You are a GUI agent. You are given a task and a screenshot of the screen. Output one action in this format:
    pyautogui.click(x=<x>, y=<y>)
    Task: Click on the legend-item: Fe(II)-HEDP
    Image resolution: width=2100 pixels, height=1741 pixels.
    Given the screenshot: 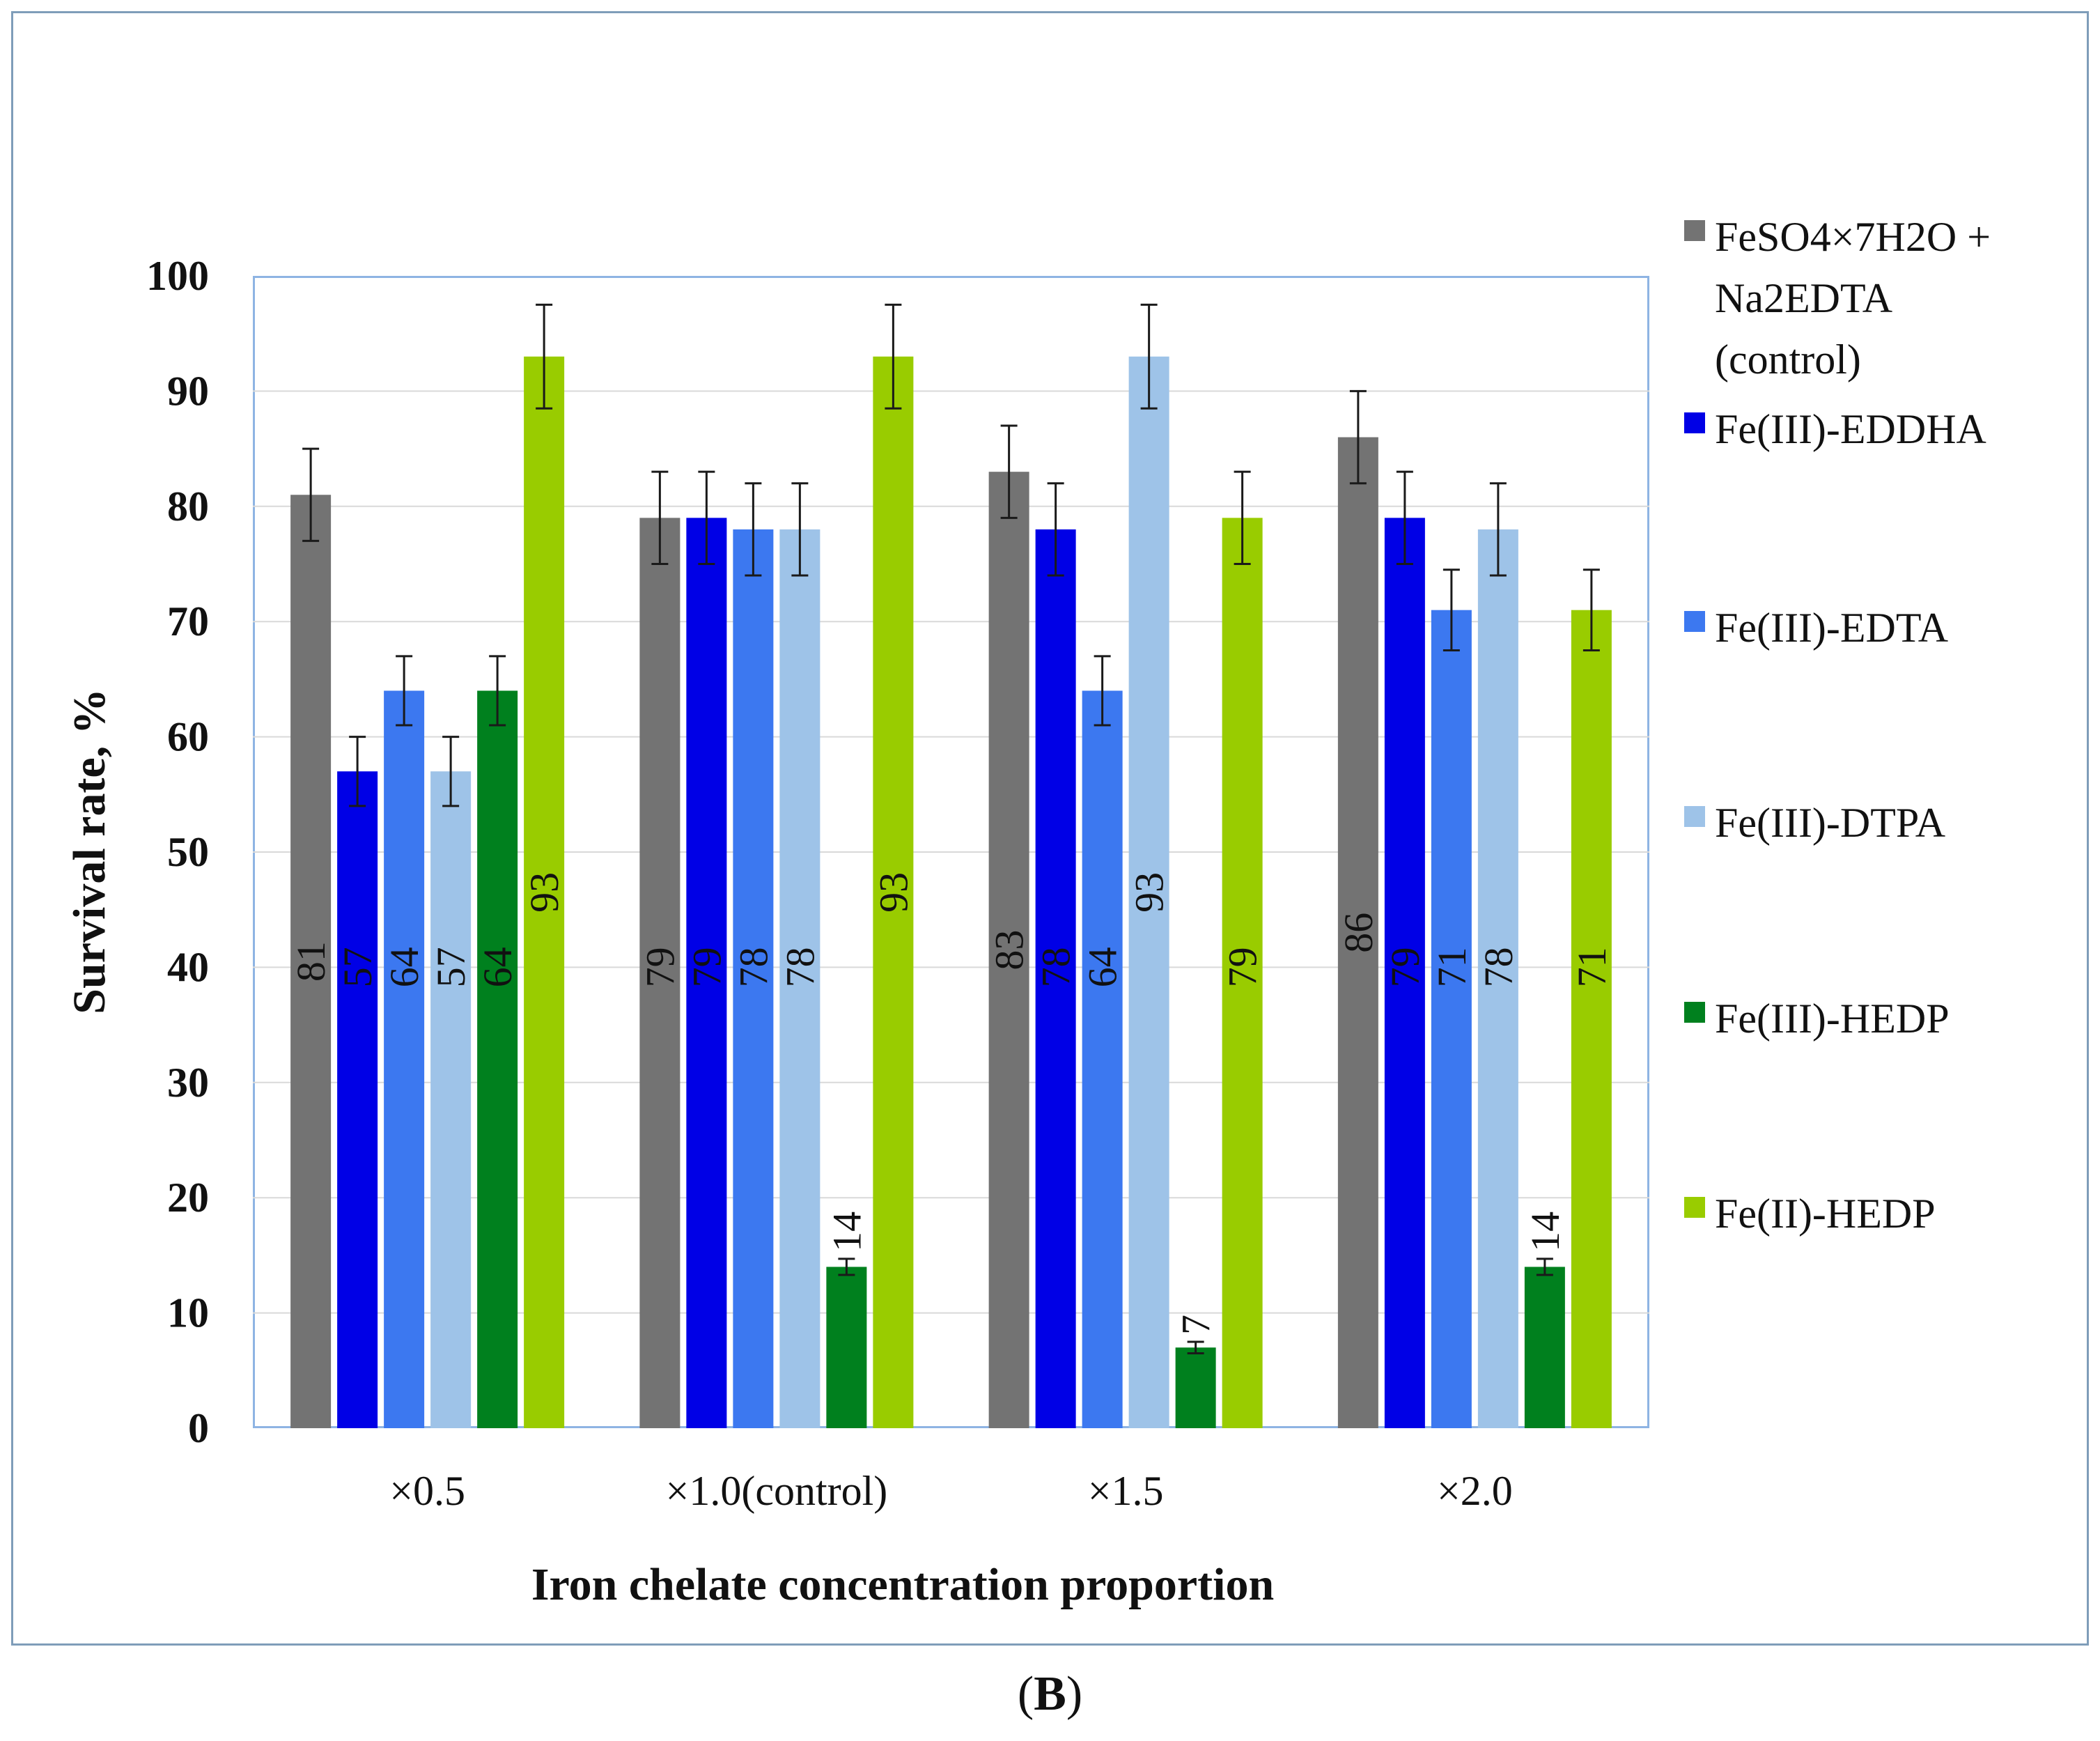 What is the action you would take?
    pyautogui.click(x=1892, y=1213)
    